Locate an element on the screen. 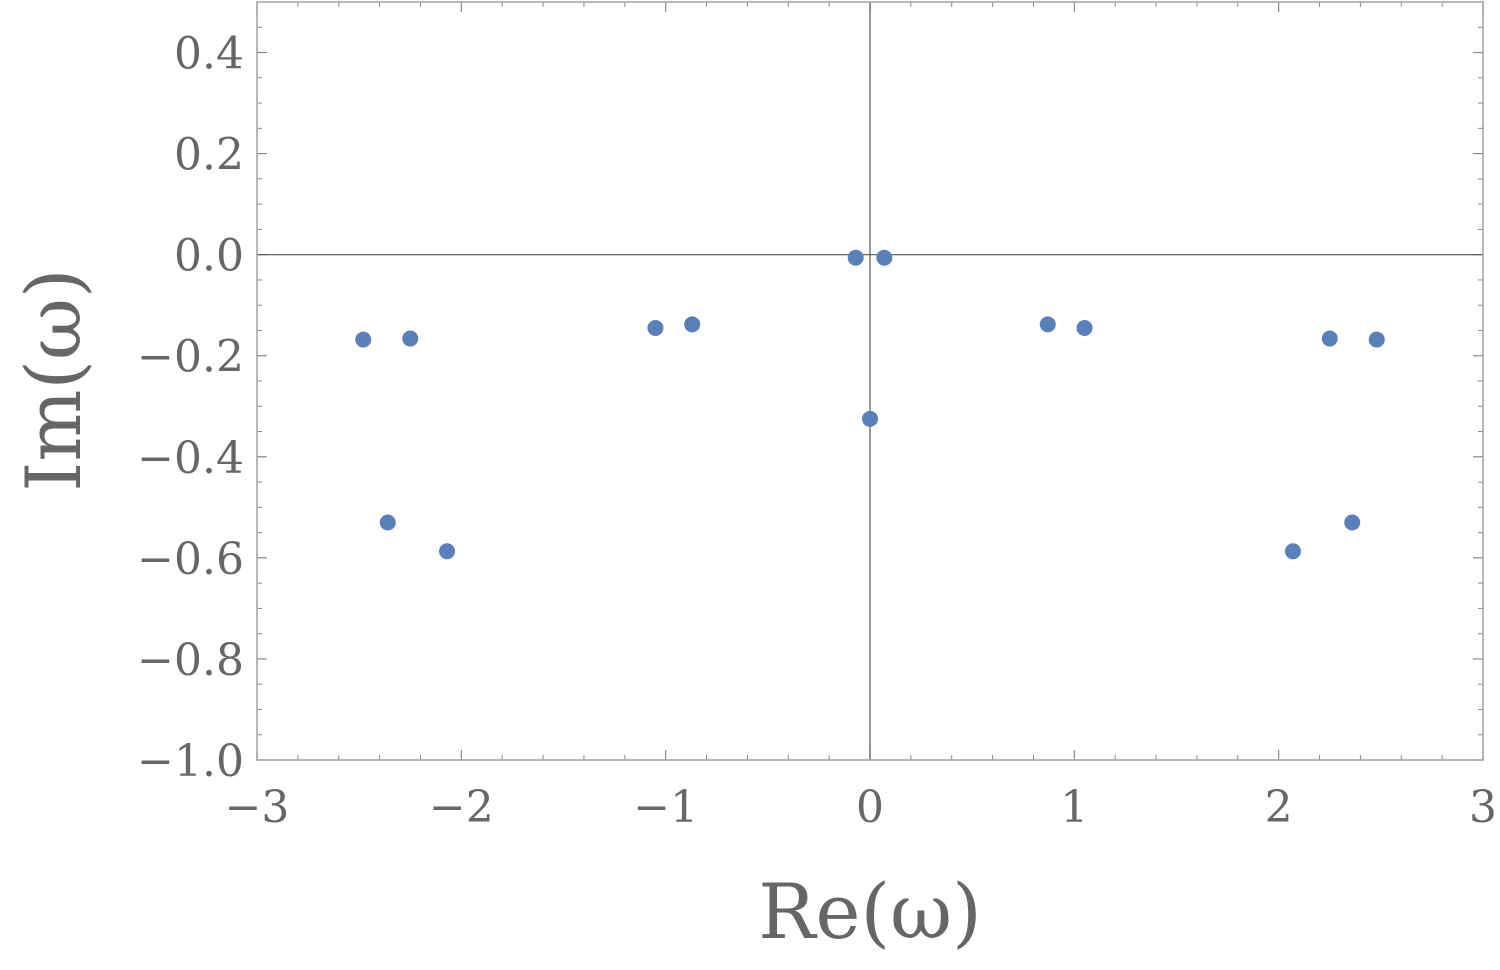 The image size is (1500, 970). x-tick-label: −3 is located at coordinates (257, 807).